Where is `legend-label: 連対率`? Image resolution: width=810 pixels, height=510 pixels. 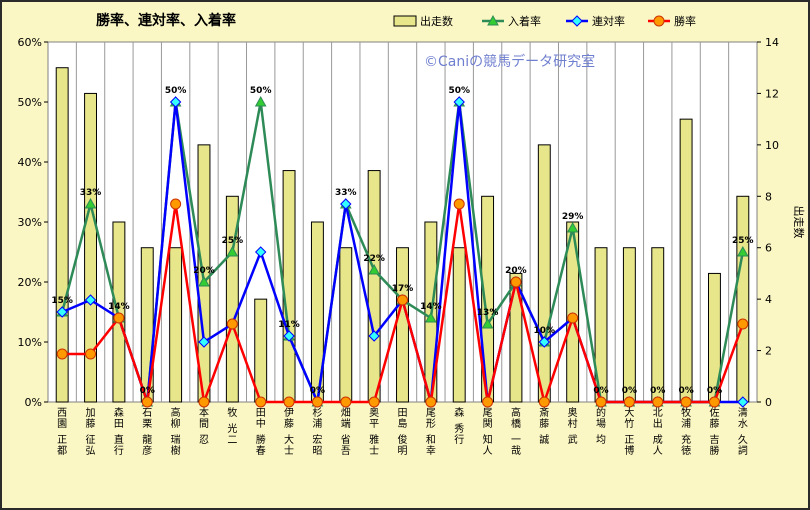
legend-label: 連対率 is located at coordinates (608, 21).